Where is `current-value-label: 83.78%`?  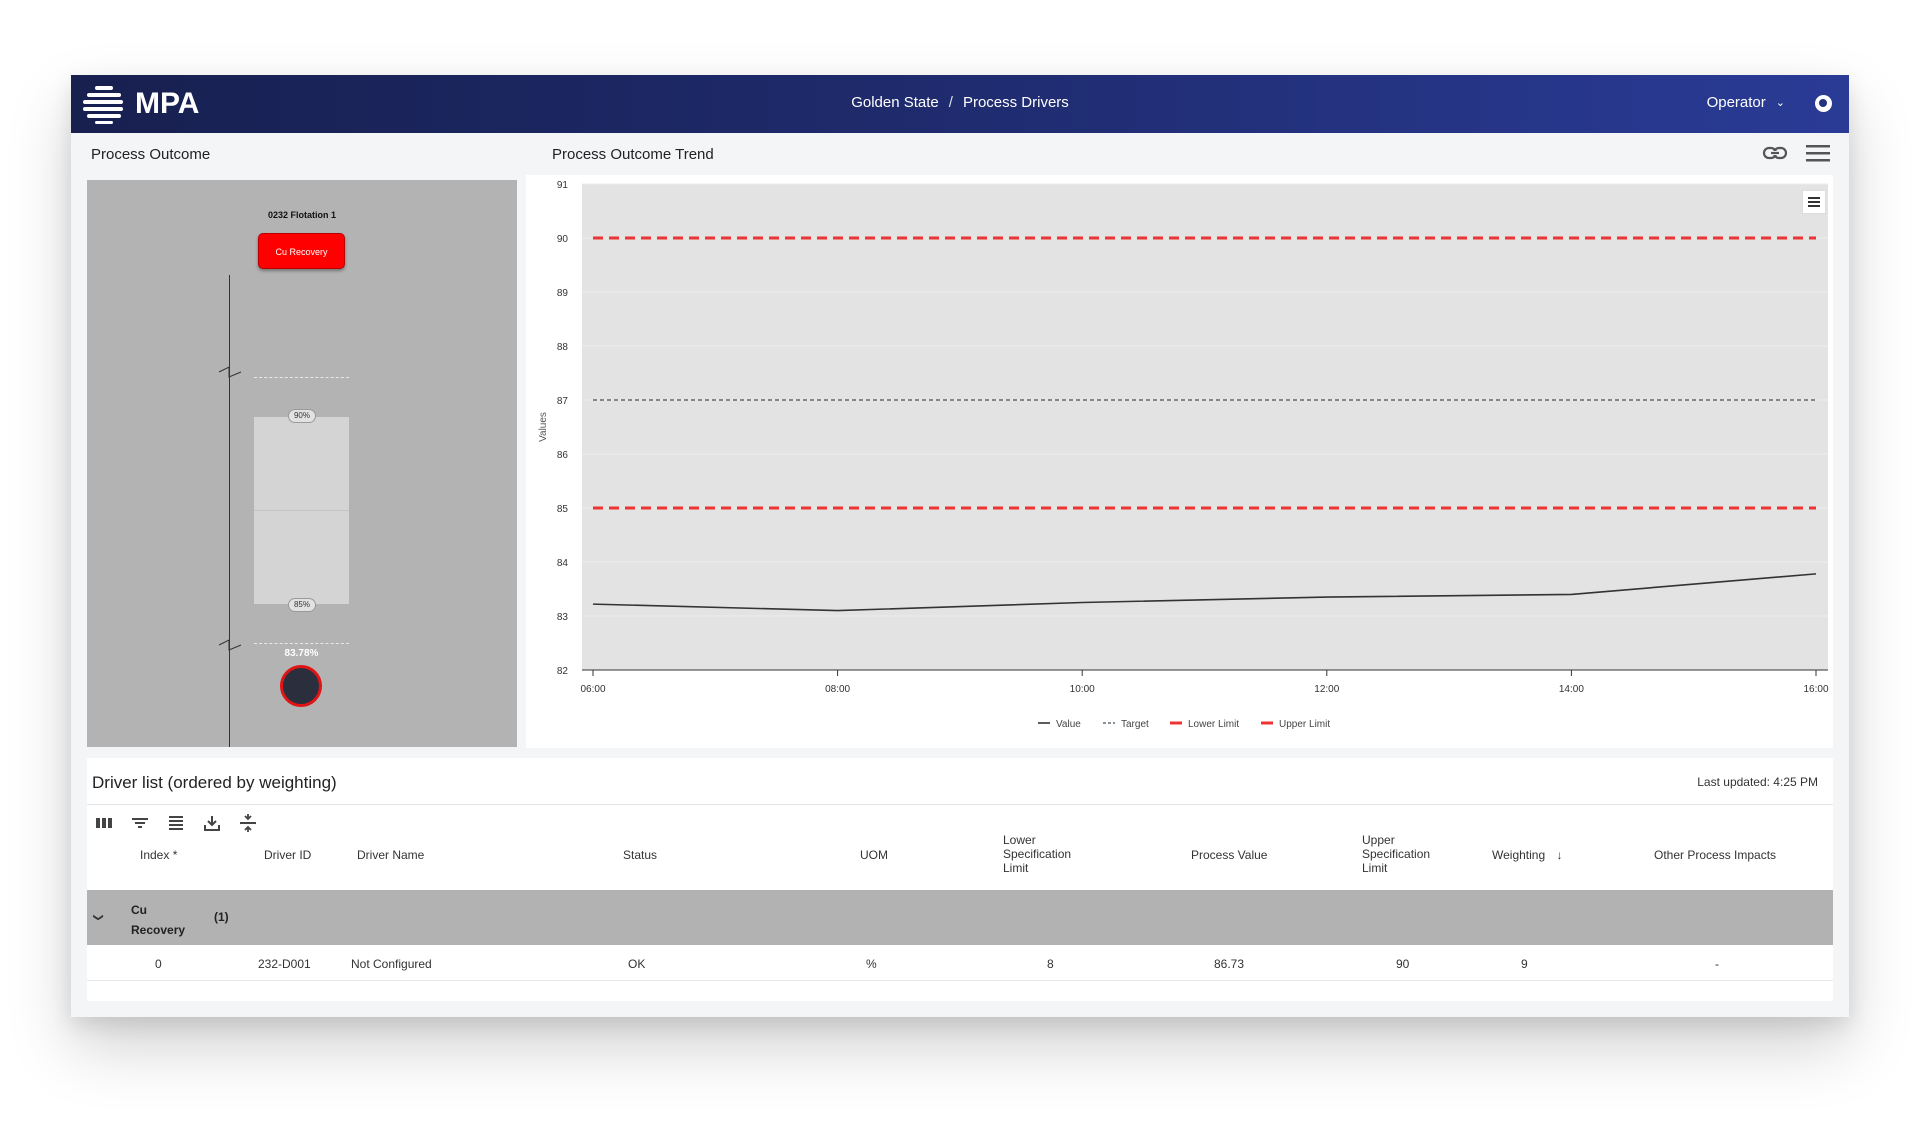
current-value-label: 83.78% is located at coordinates (301, 653).